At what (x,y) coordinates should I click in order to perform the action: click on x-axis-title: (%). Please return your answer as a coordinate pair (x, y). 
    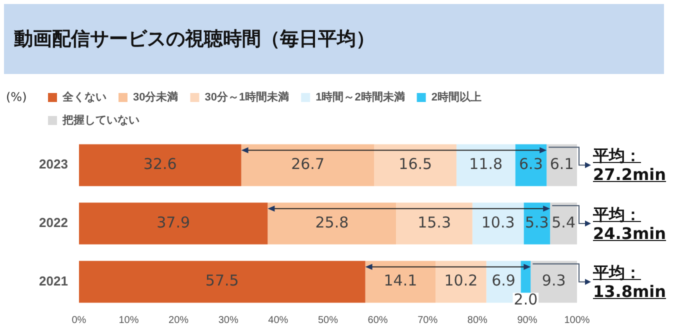
    Looking at the image, I should click on (16, 97).